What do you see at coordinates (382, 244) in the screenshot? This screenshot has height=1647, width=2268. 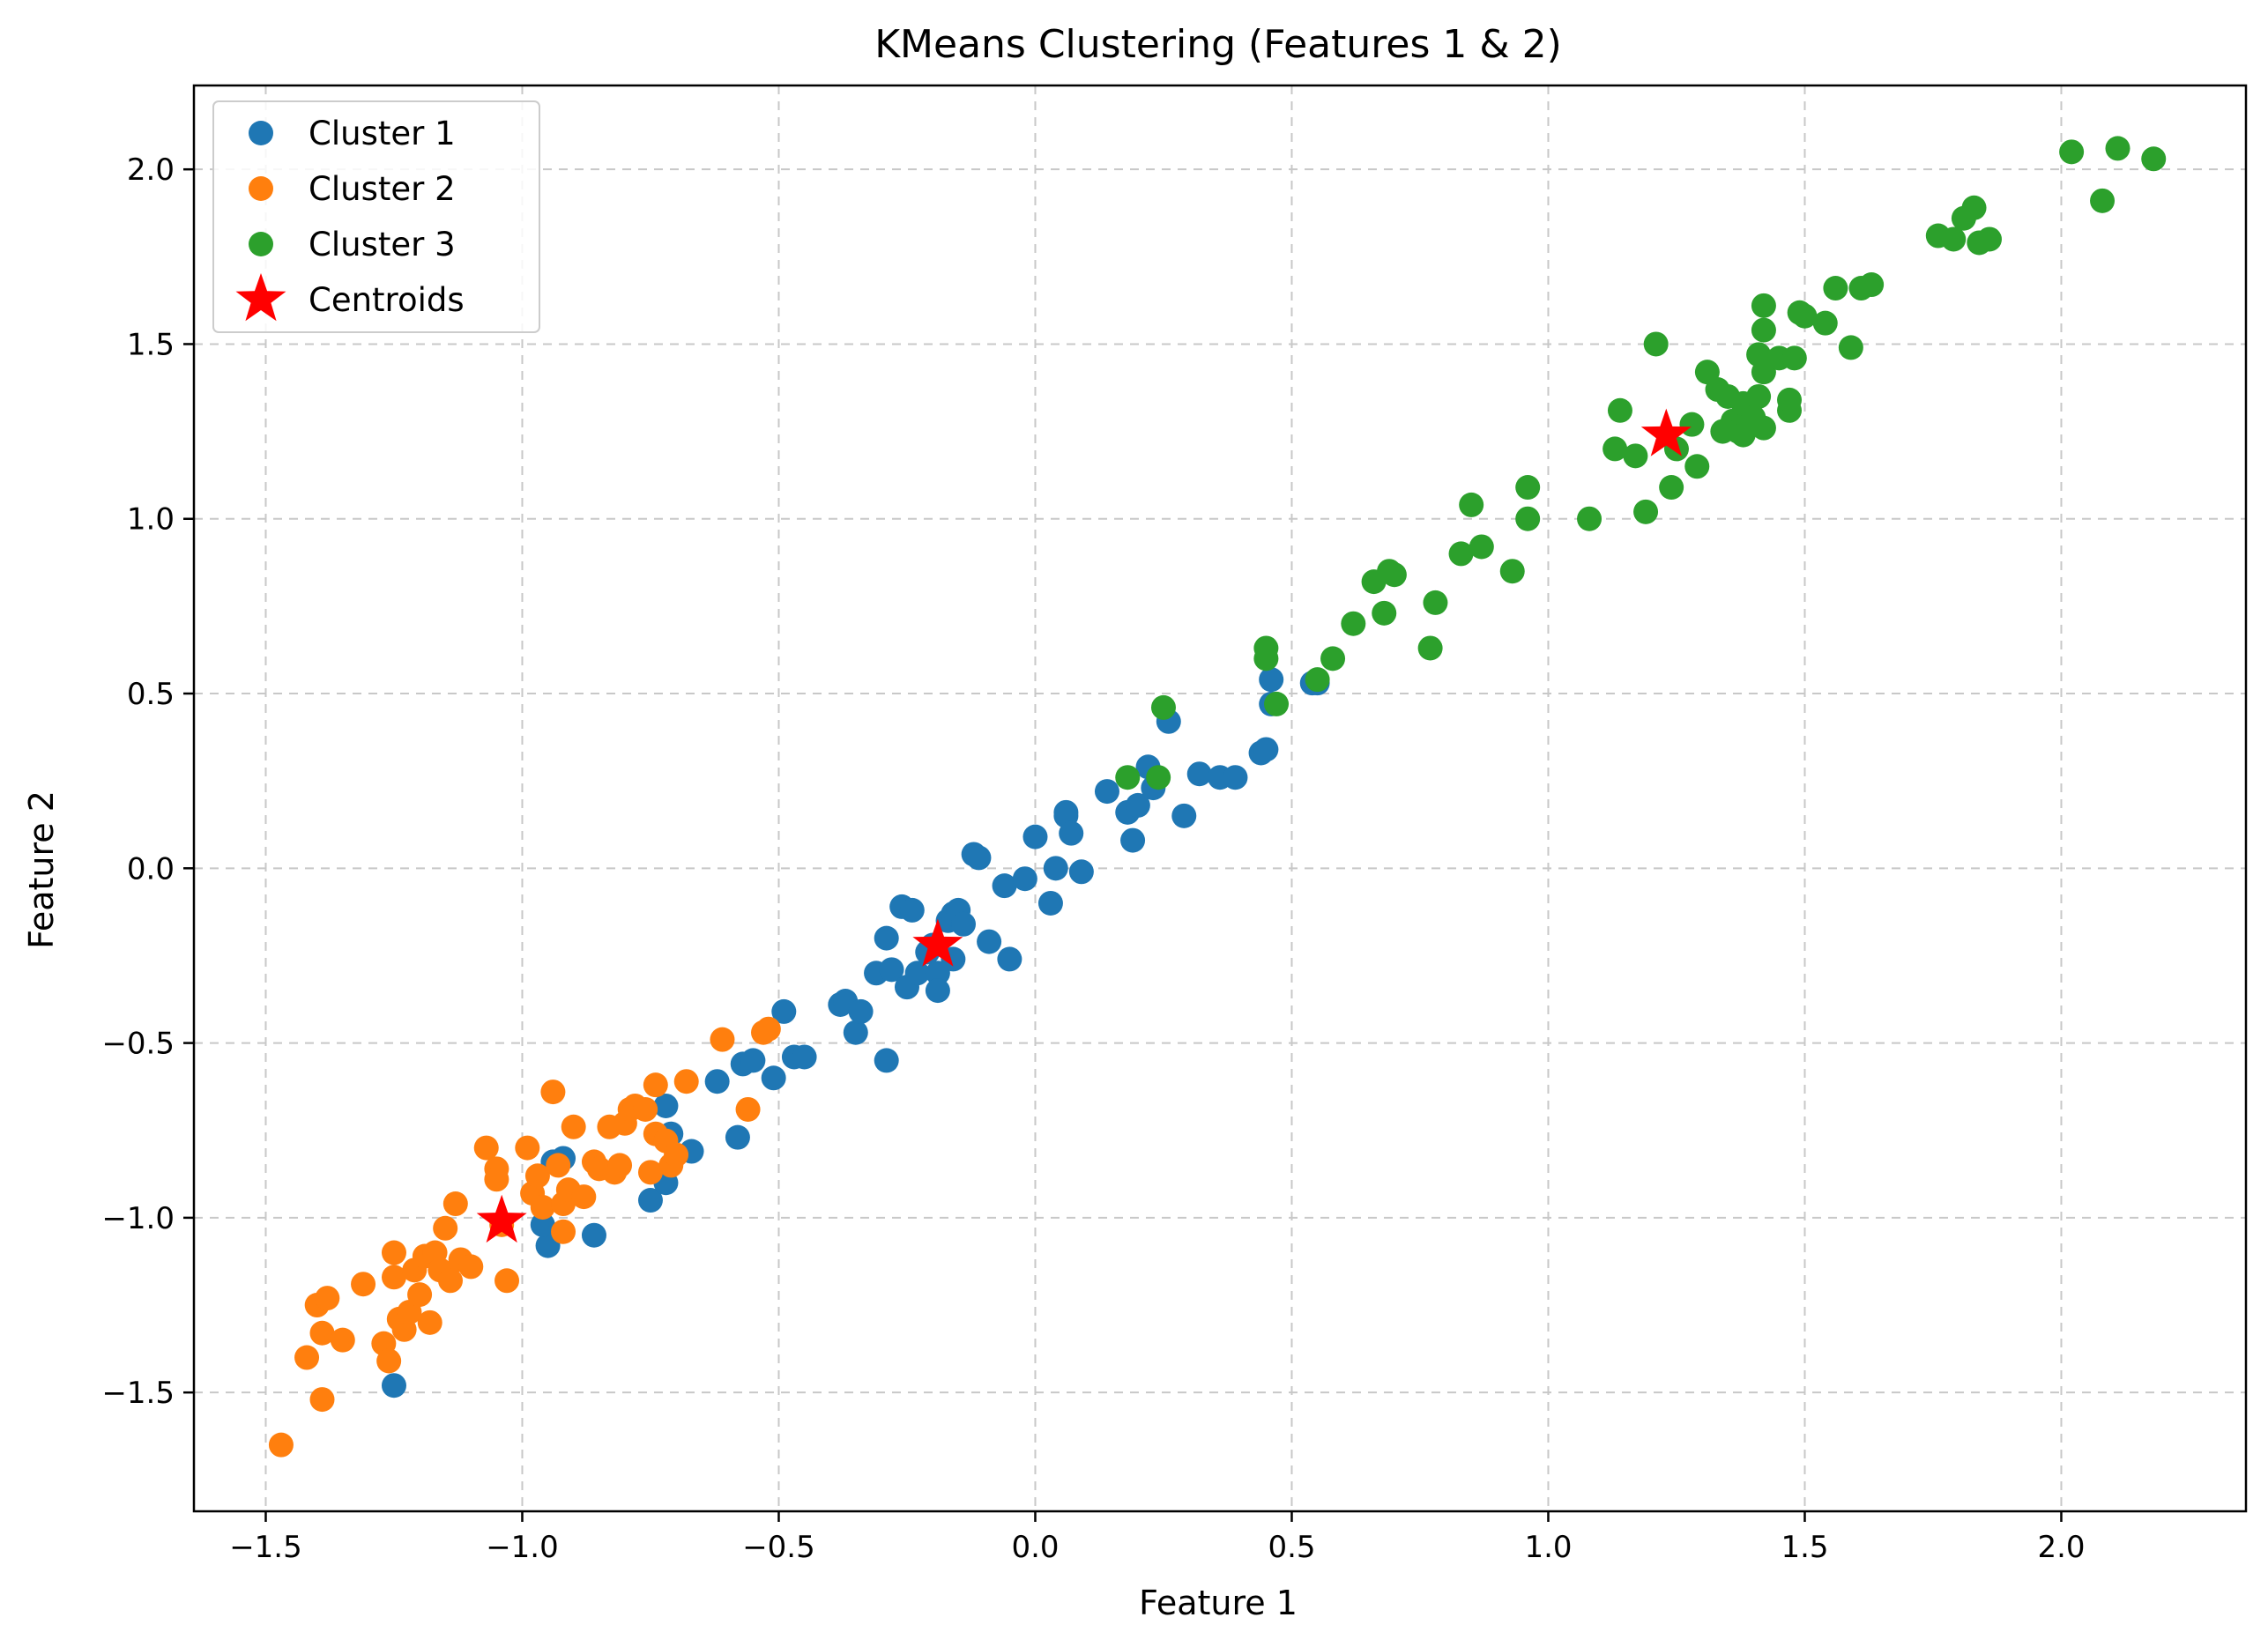 I see `legend-label: Cluster 3` at bounding box center [382, 244].